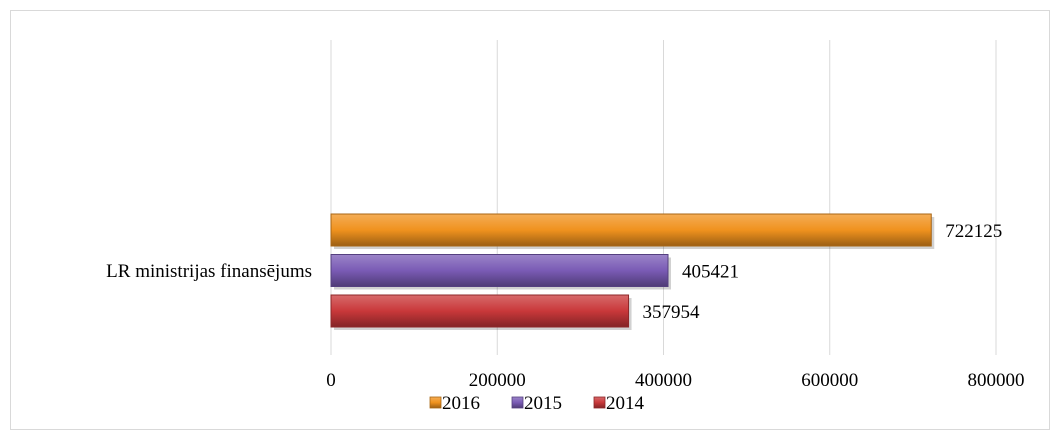 Image resolution: width=1058 pixels, height=434 pixels. Describe the element at coordinates (672, 312) in the screenshot. I see `data-label-2014: 357954` at that location.